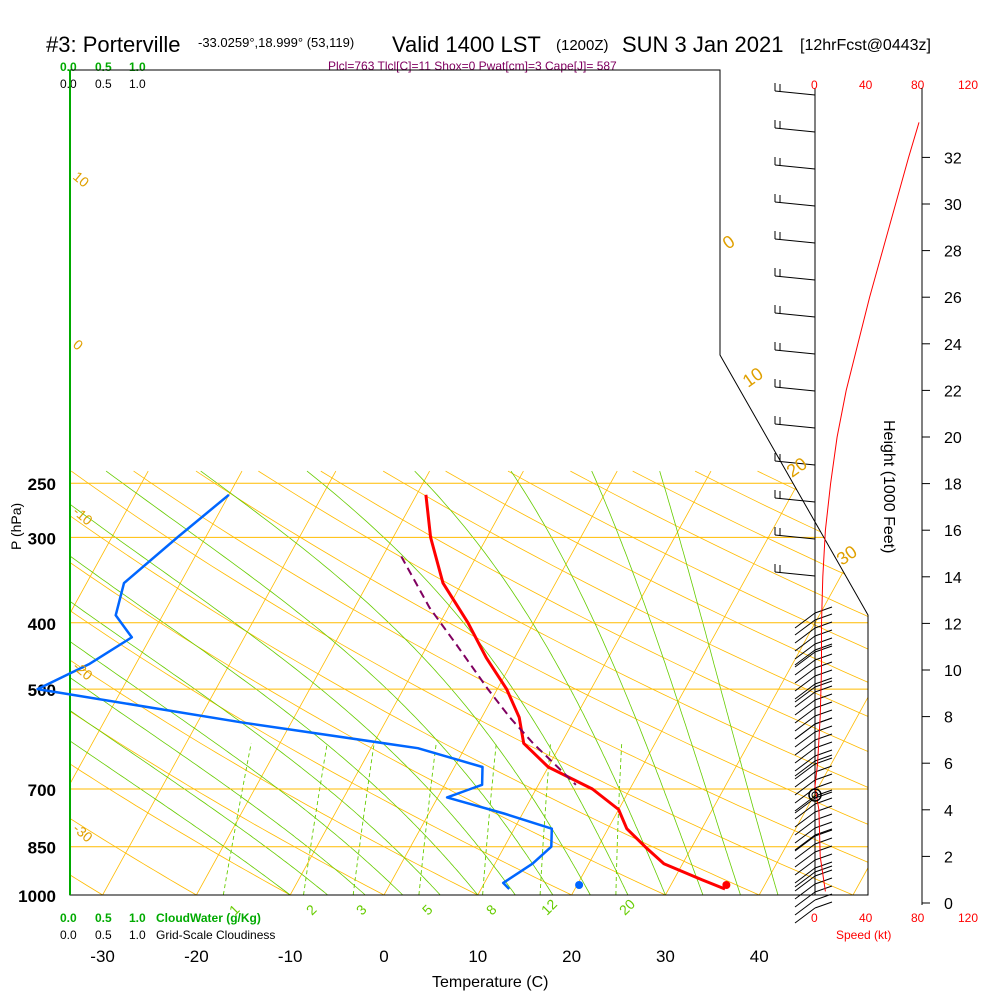 The height and width of the screenshot is (1000, 1000). What do you see at coordinates (490, 982) in the screenshot?
I see `temperature-axis-label: Temperature (C)` at bounding box center [490, 982].